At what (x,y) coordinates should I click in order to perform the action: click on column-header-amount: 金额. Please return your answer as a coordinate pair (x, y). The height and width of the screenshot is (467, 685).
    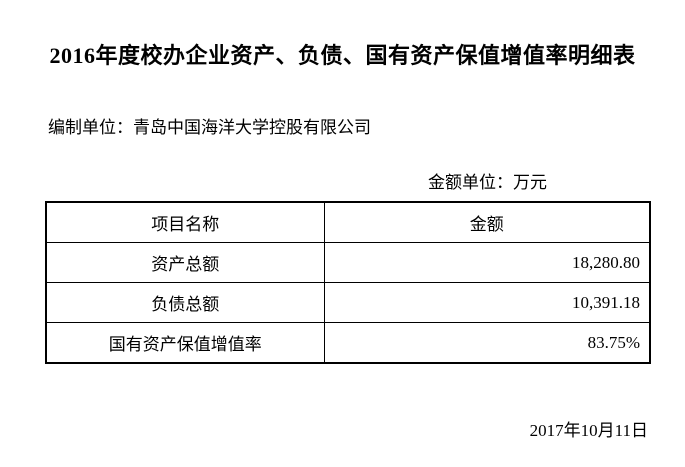
    Looking at the image, I should click on (487, 222).